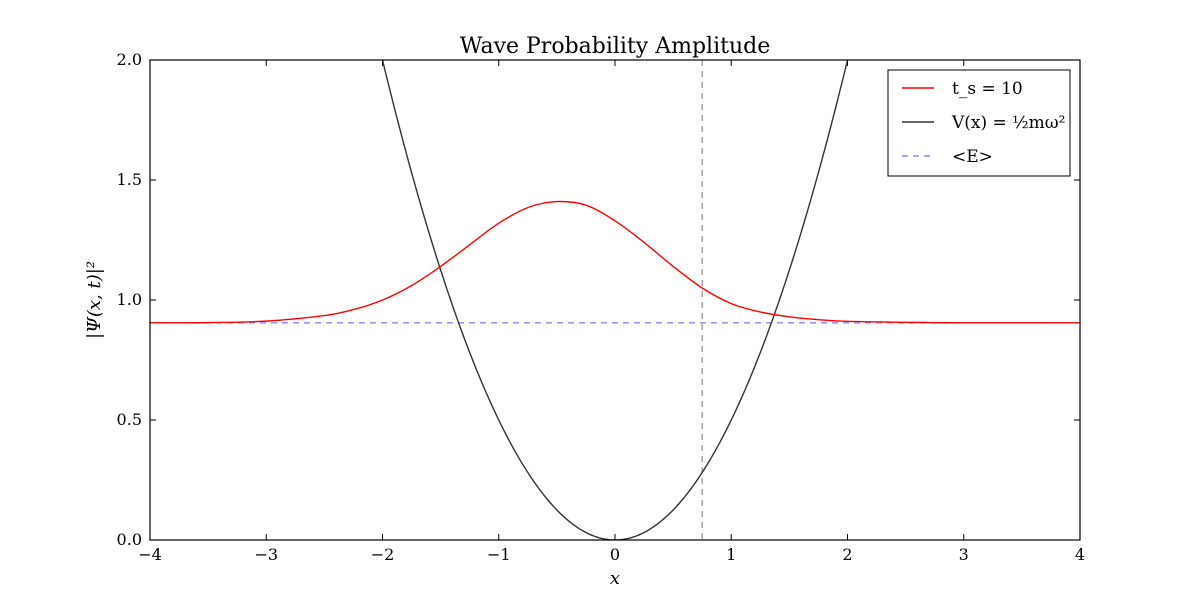 This screenshot has width=1200, height=600. I want to click on legend: t_s = 10 V(x) = ½mω² <E>, so click(979, 123).